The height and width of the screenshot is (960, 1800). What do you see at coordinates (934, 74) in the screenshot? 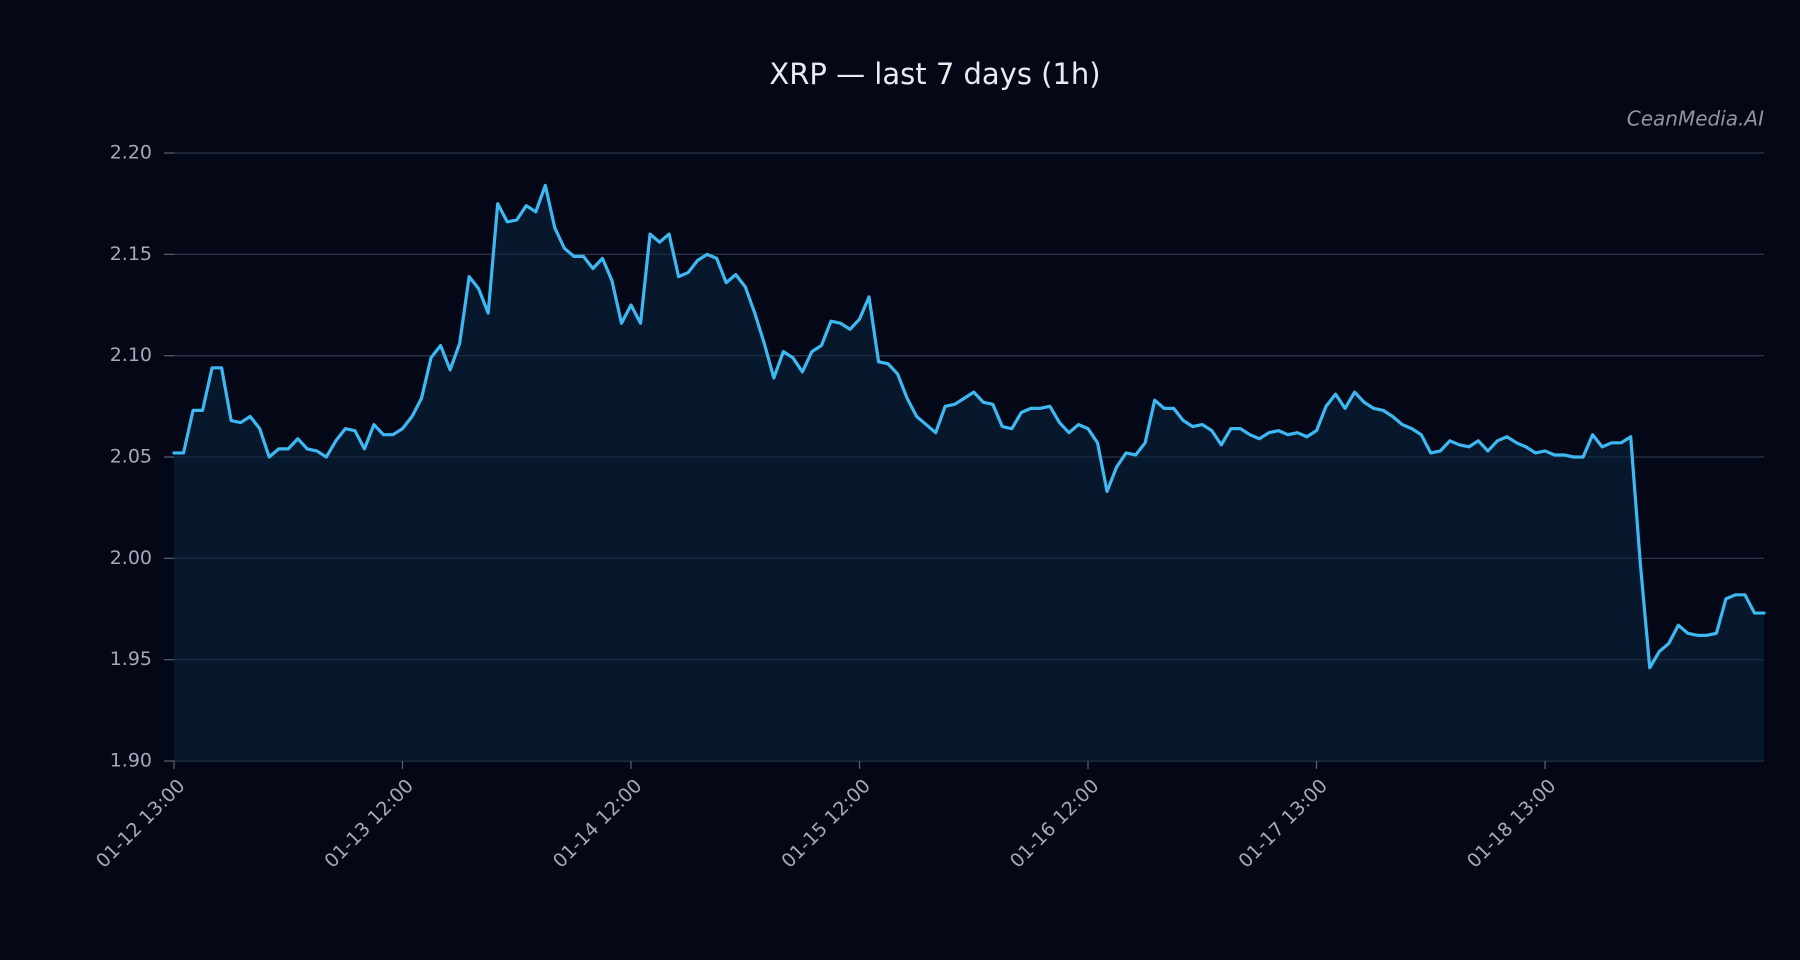
I see `chart-title: XRP — last 7 days (1h)` at bounding box center [934, 74].